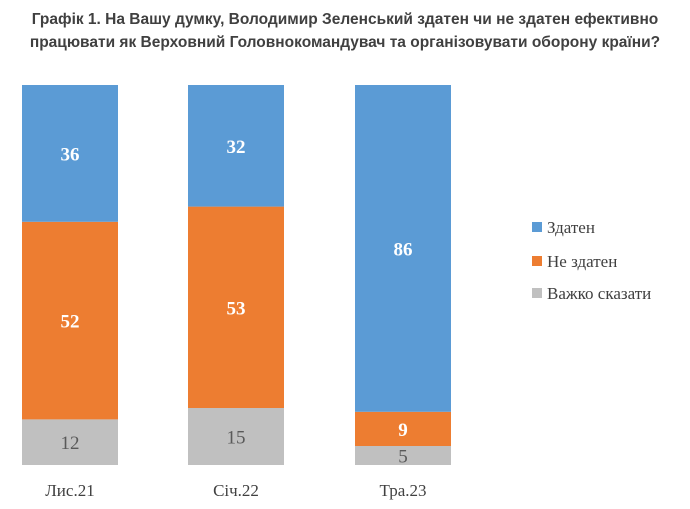  I want to click on legend-label: Здатен, so click(571, 227).